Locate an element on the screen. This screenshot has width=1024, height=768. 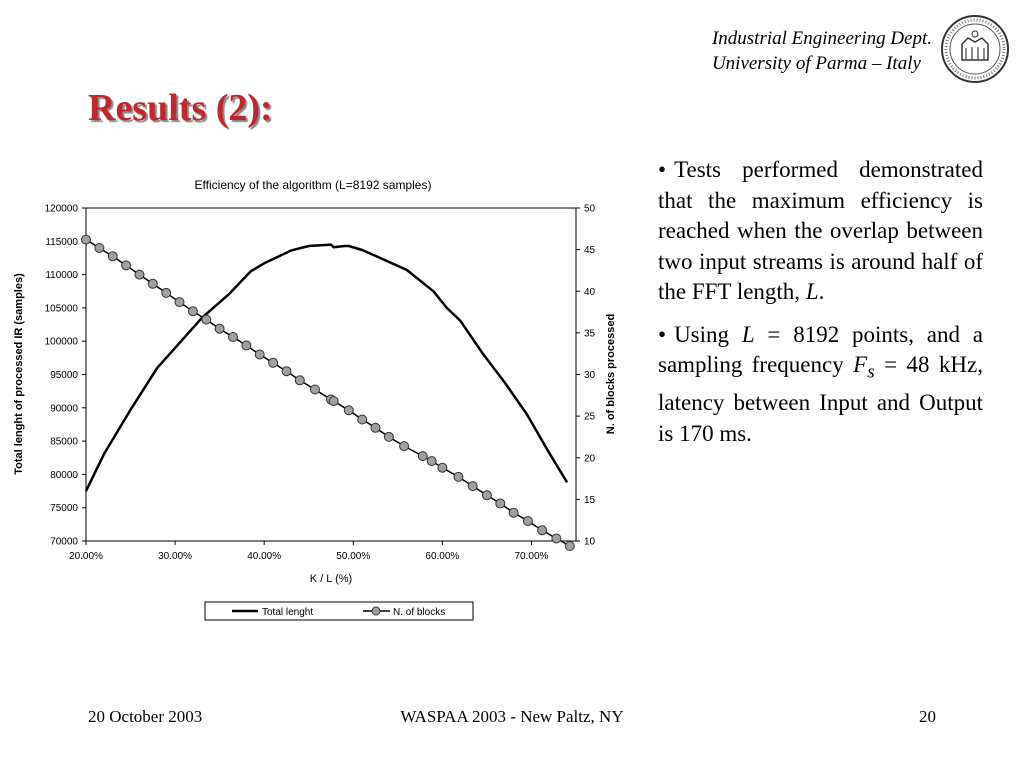
legend-blocks-label: N. of blocks is located at coordinates (419, 612).